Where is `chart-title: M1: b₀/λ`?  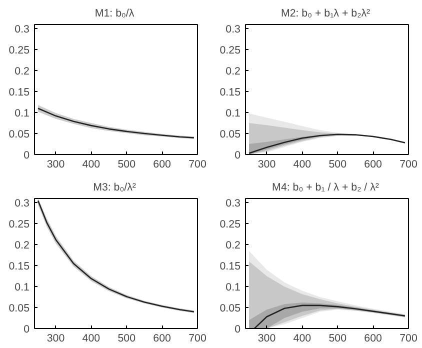 chart-title: M1: b₀/λ is located at coordinates (114, 14).